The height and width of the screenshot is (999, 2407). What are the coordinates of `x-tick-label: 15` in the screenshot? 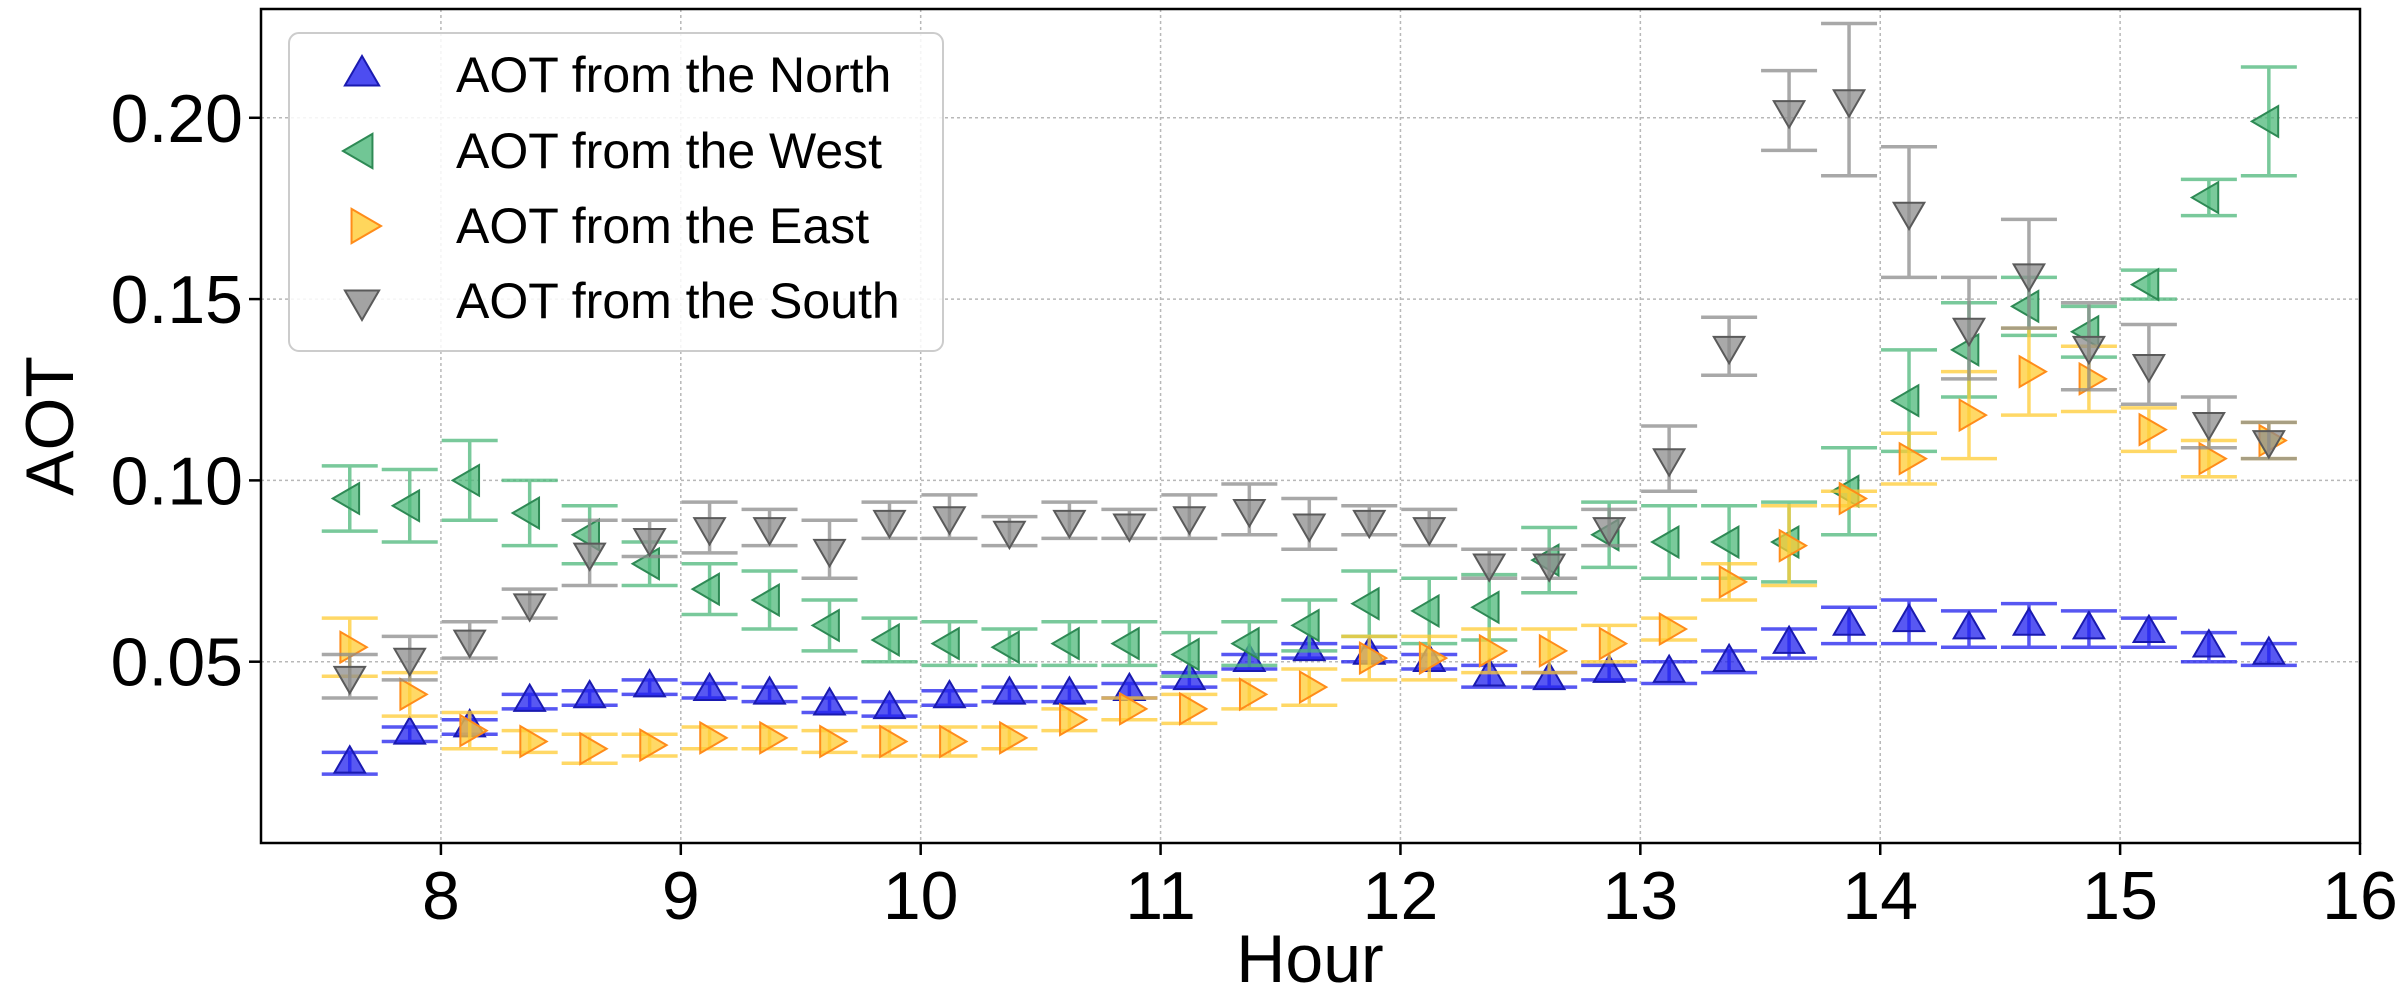 It's located at (2120, 896).